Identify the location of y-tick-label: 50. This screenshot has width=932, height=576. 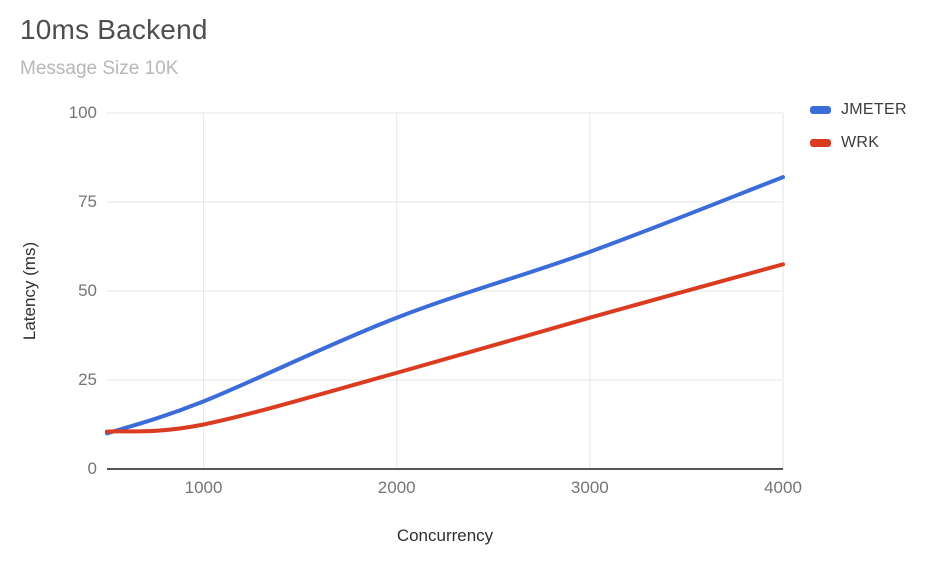
(87, 290).